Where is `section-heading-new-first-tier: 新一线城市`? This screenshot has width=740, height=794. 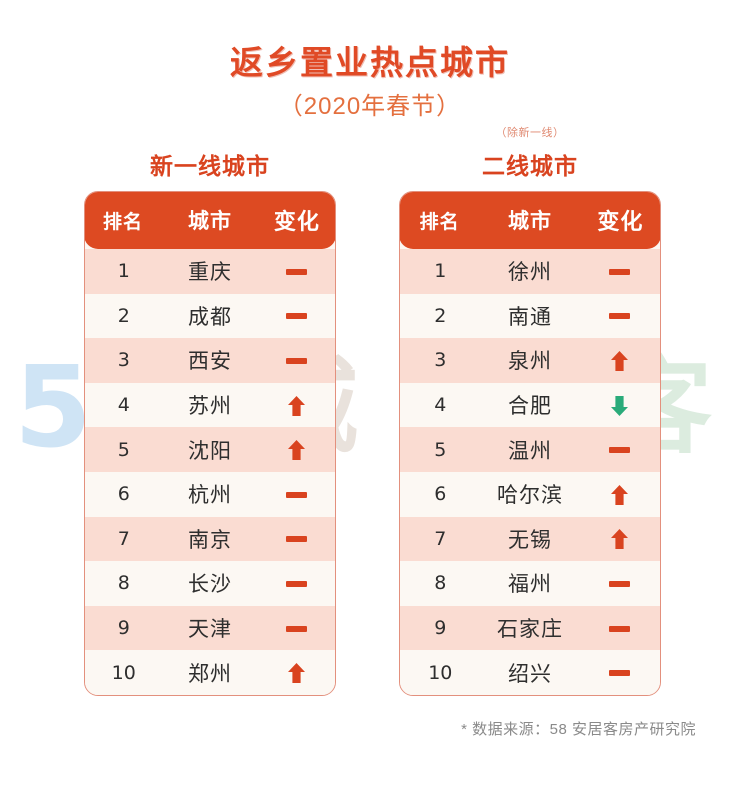 section-heading-new-first-tier: 新一线城市 is located at coordinates (210, 166).